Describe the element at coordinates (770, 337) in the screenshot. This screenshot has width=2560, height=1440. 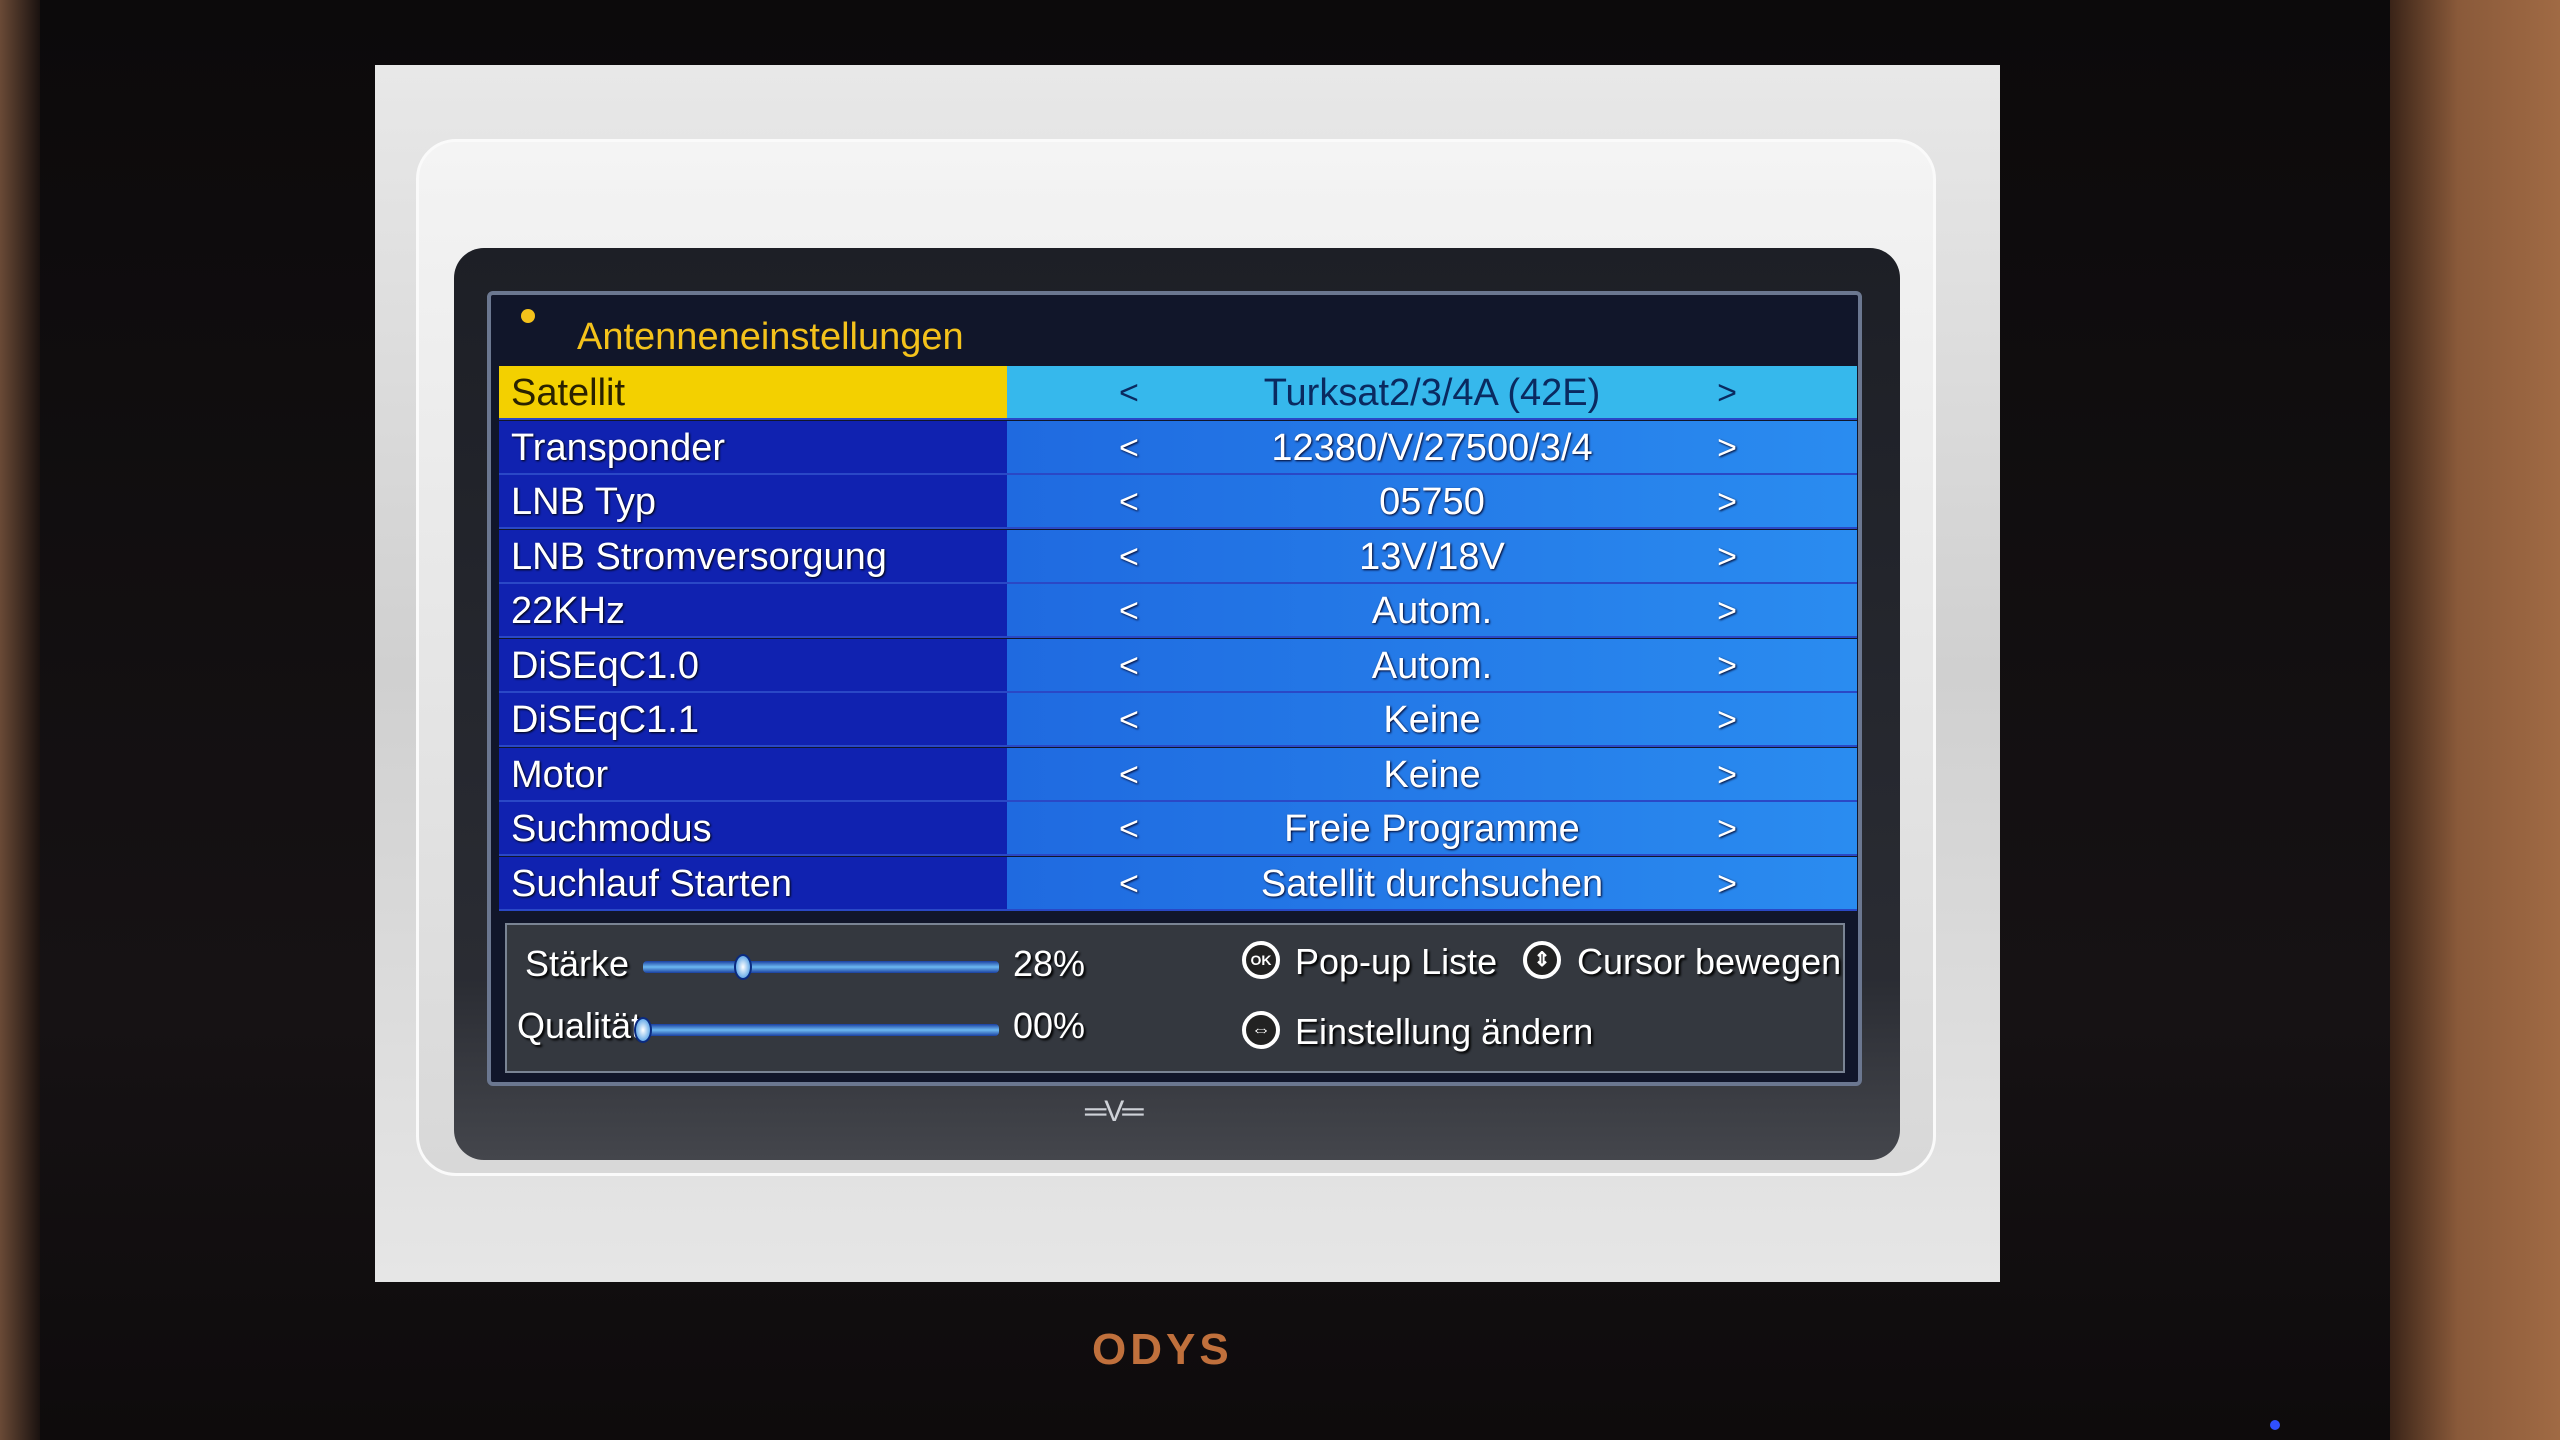
I see `menu-title: Antenneneinstellungen` at that location.